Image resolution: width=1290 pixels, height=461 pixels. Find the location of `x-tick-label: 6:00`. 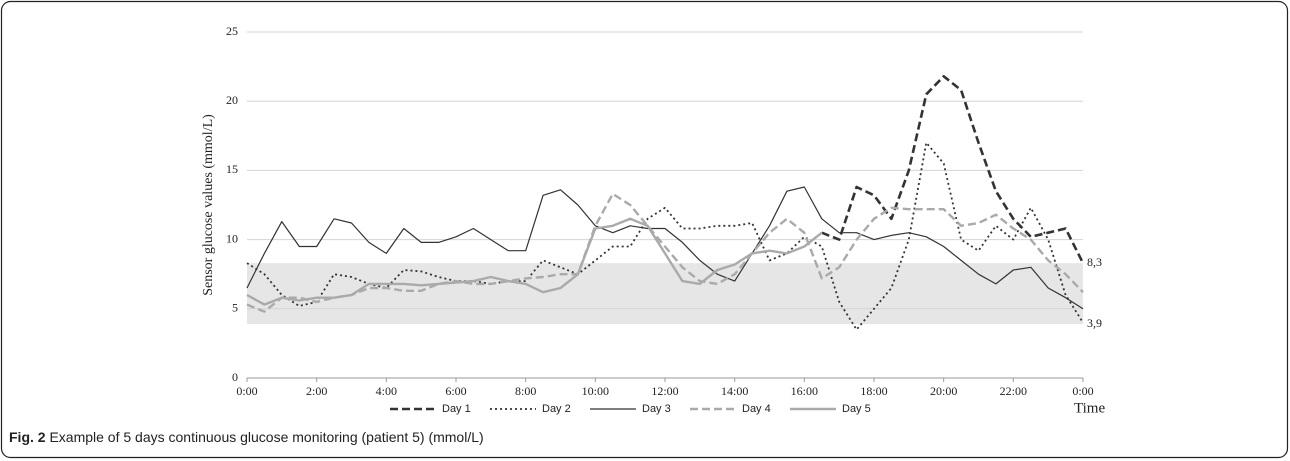

x-tick-label: 6:00 is located at coordinates (455, 391).